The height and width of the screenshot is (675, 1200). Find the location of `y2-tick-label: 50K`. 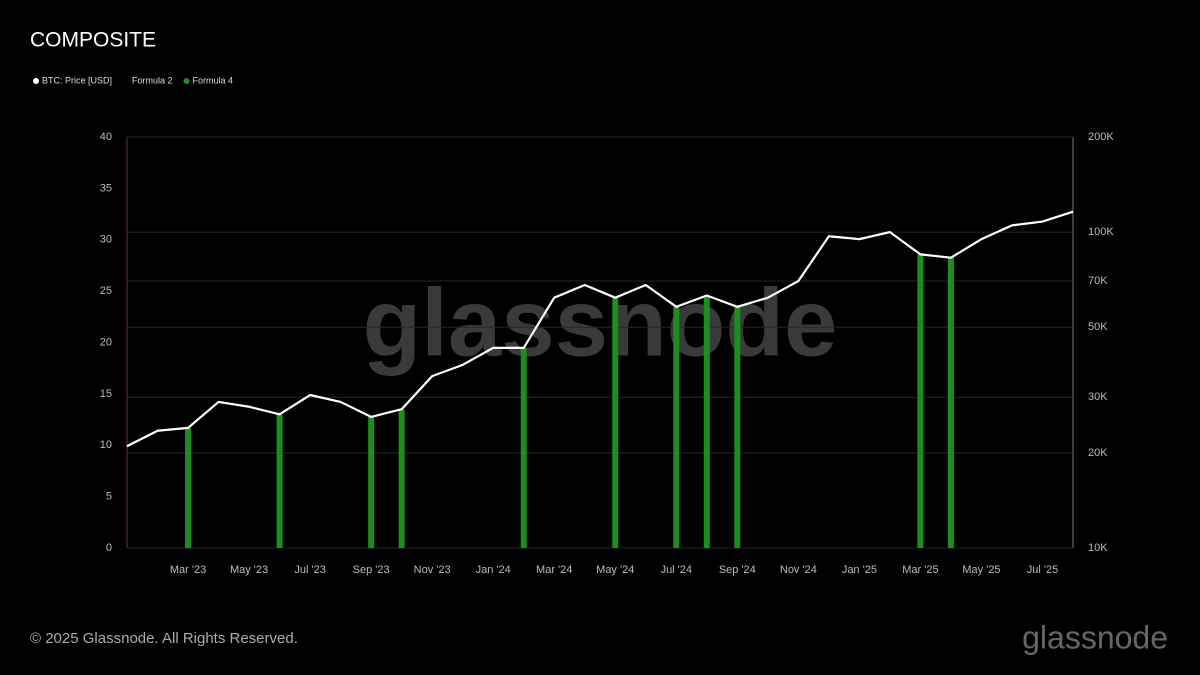

y2-tick-label: 50K is located at coordinates (1098, 327).